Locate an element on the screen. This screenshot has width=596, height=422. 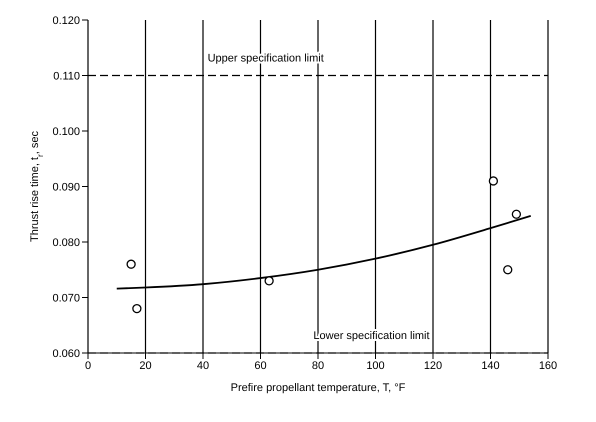
x-tick-label: 140 is located at coordinates (490, 366).